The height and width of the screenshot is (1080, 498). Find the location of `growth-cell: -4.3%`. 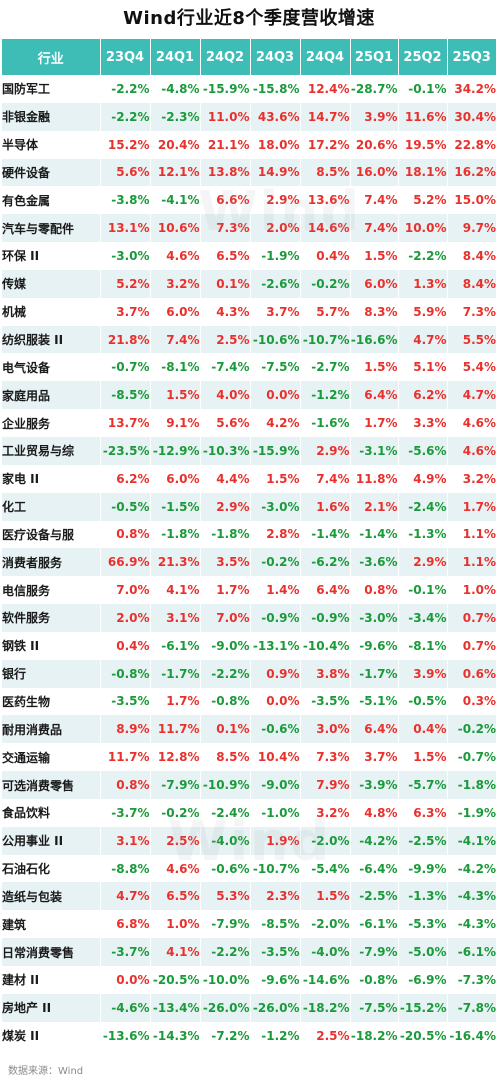

growth-cell: -4.3% is located at coordinates (471, 924).